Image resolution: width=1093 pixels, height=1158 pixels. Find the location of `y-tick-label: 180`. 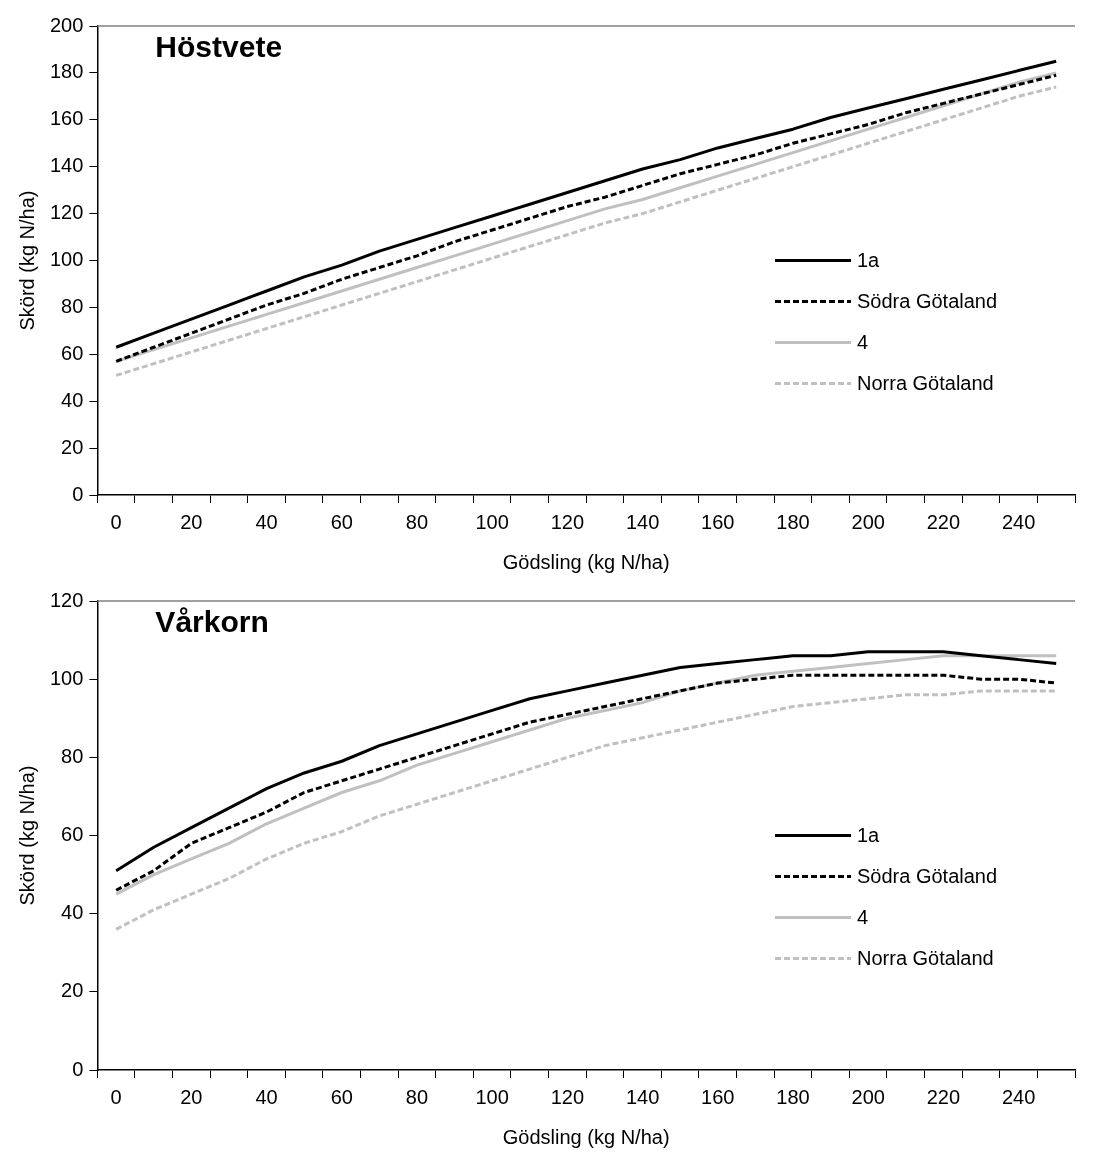

y-tick-label: 180 is located at coordinates (66, 71).